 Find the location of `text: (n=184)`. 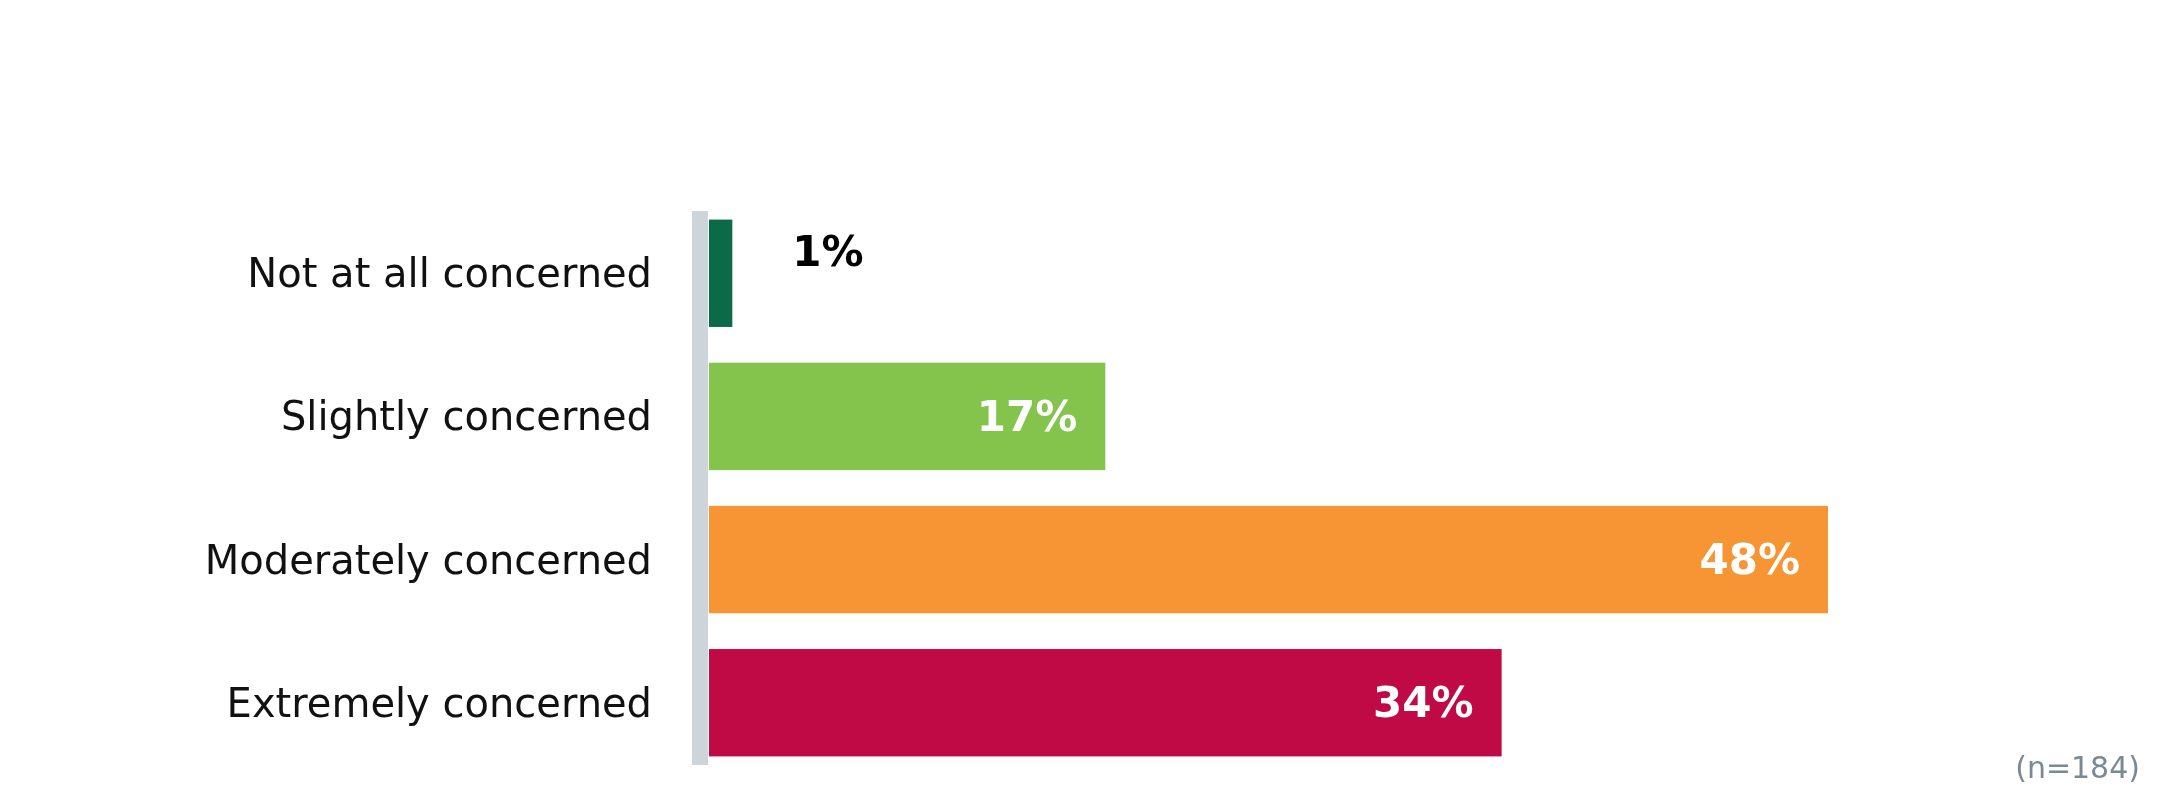

text: (n=184) is located at coordinates (2077, 767).